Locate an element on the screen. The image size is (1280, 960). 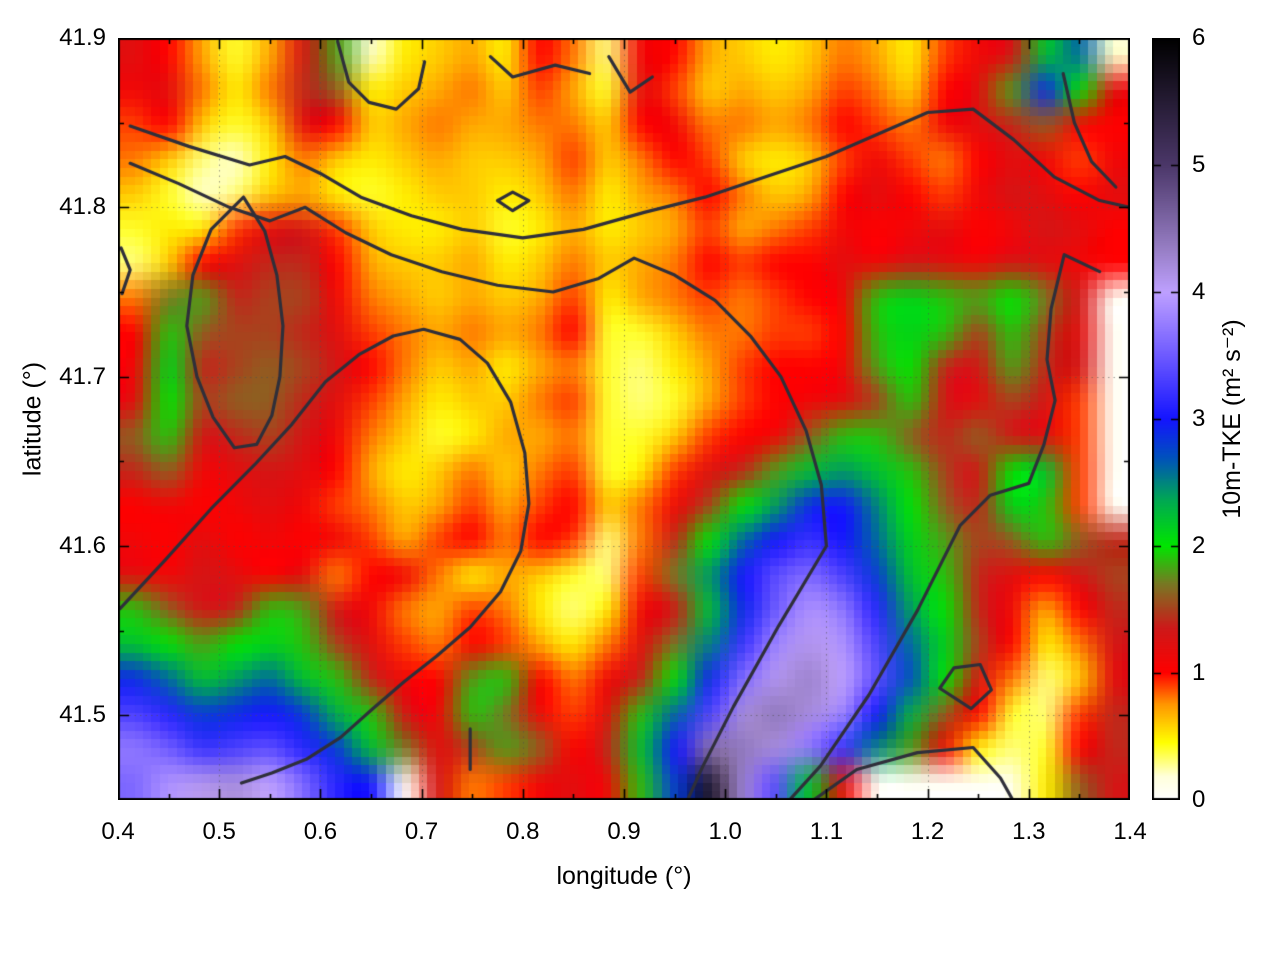
colorbar-tick-label: 1 is located at coordinates (1199, 672).